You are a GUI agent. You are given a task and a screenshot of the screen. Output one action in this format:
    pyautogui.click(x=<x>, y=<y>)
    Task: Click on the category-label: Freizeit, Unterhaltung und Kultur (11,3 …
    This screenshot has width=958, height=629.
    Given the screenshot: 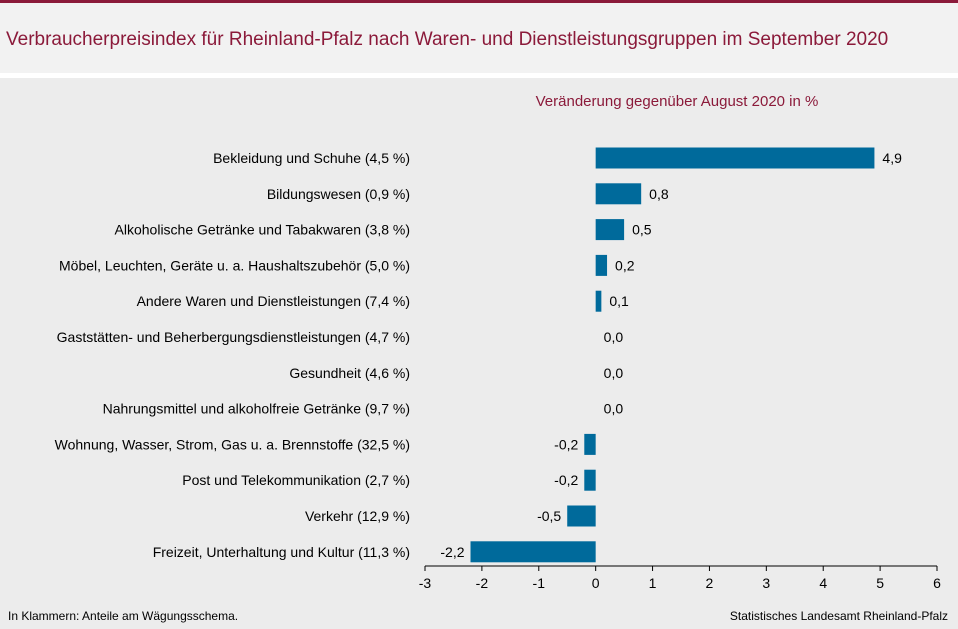 What is the action you would take?
    pyautogui.click(x=281, y=552)
    